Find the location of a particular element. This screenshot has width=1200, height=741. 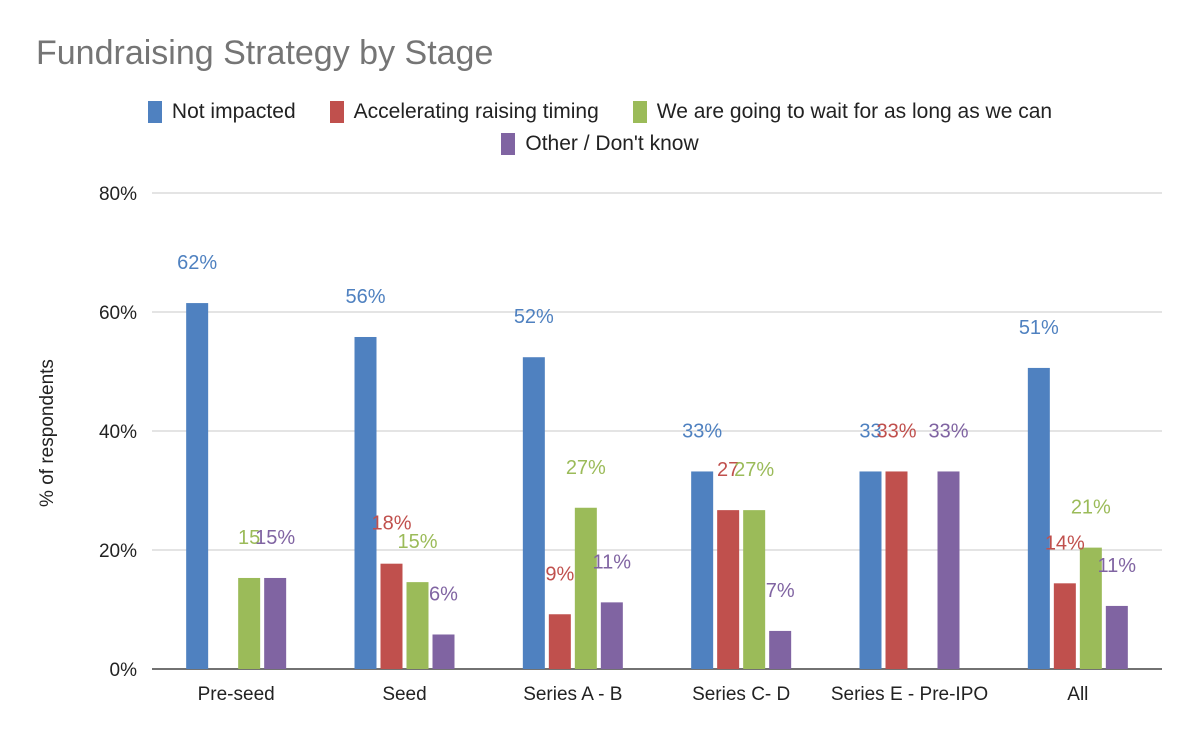

data-label: 7% is located at coordinates (780, 591).